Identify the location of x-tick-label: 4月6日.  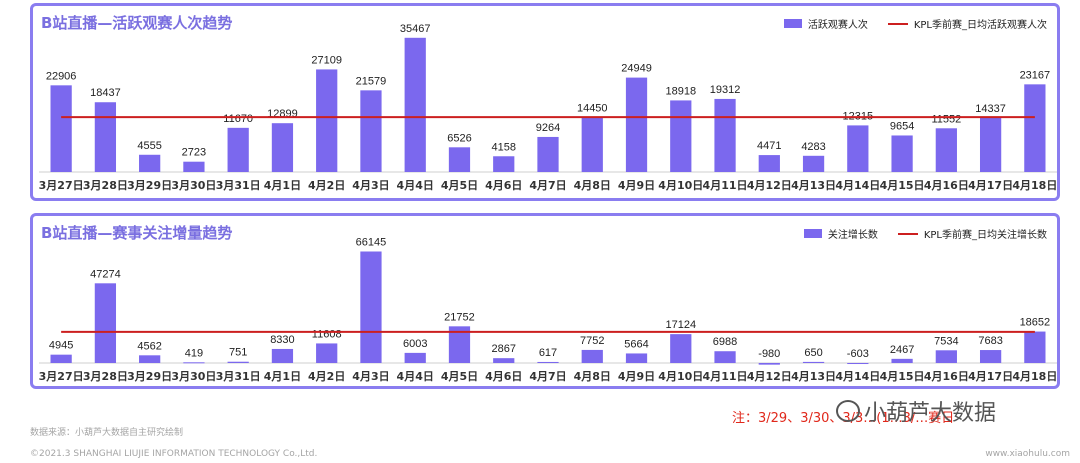
(503, 185).